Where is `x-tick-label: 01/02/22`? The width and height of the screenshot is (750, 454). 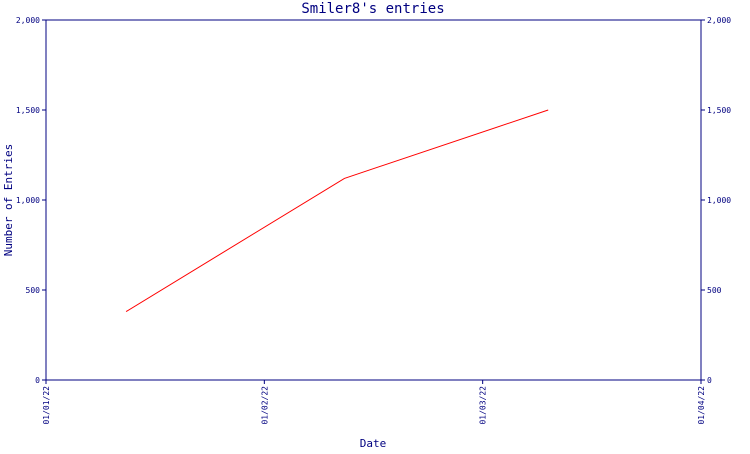 x-tick-label: 01/02/22 is located at coordinates (264, 405).